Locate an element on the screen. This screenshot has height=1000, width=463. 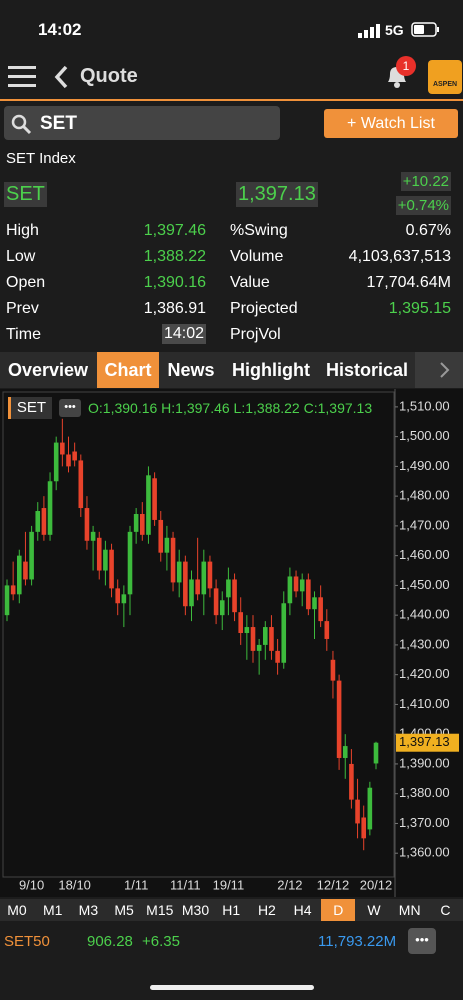
row-value: 4,103,637,513 is located at coordinates (399, 256).